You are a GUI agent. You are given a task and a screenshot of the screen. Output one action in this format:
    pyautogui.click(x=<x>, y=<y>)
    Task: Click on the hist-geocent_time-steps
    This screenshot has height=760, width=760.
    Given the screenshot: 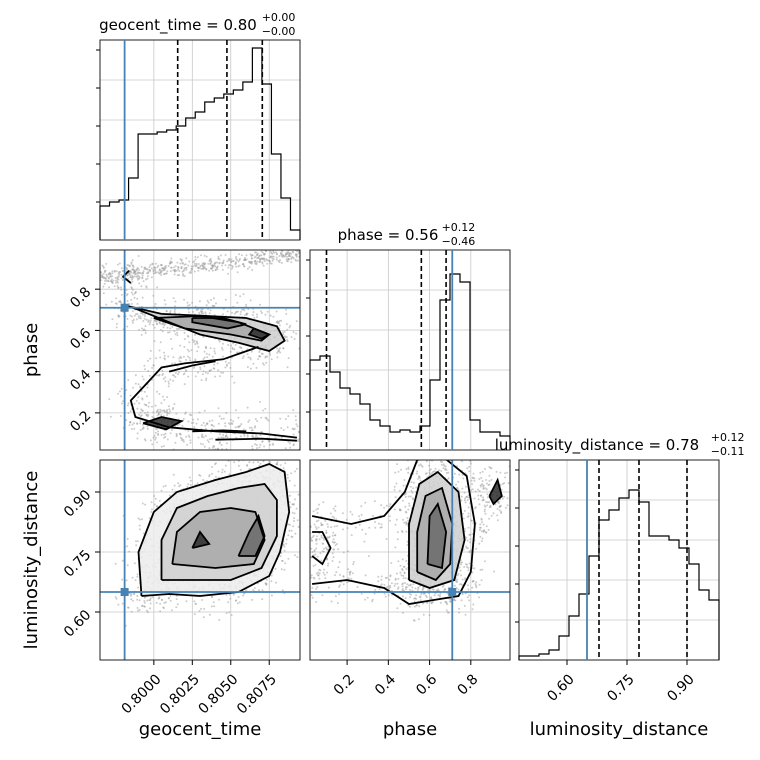 What is the action you would take?
    pyautogui.click(x=200, y=143)
    